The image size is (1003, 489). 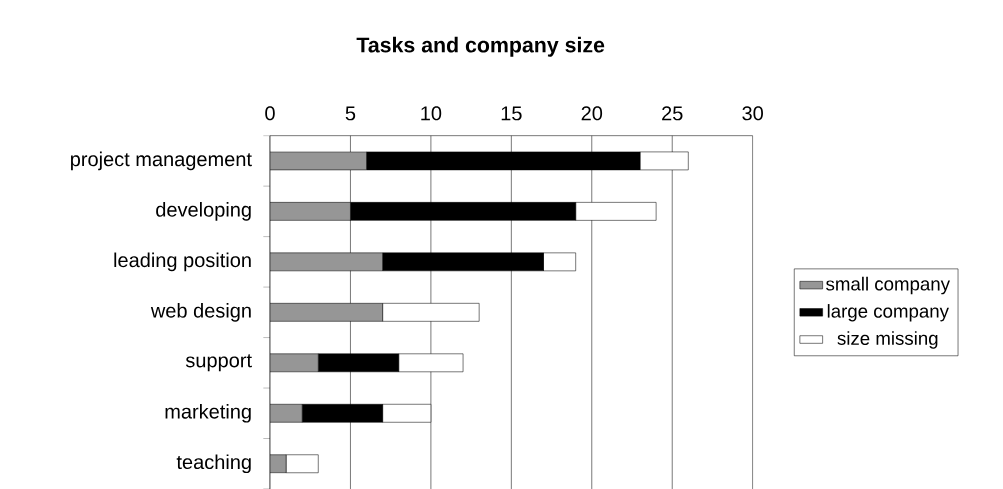 I want to click on legend-label: large company, so click(x=888, y=313).